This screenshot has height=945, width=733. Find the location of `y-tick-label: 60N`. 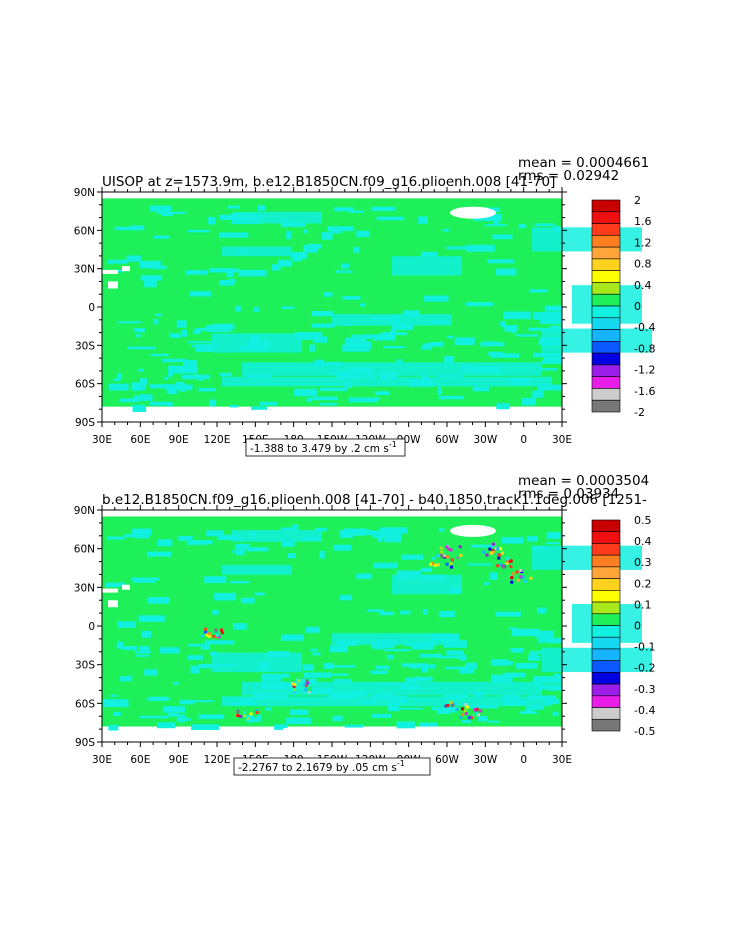

y-tick-label: 60N is located at coordinates (84, 550).